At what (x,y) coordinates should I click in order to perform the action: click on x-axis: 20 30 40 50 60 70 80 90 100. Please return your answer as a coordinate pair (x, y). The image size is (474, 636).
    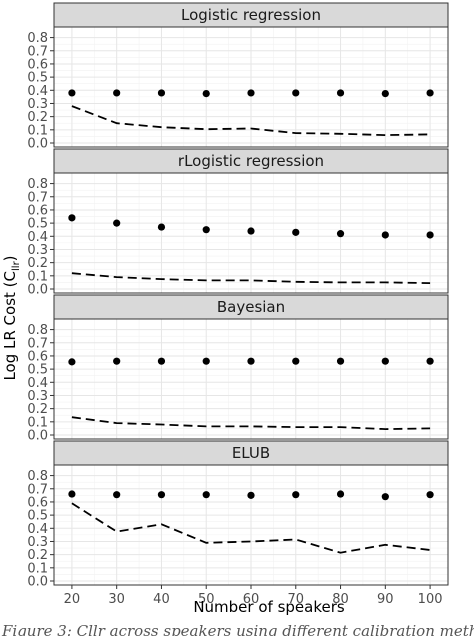
    Looking at the image, I should click on (253, 596).